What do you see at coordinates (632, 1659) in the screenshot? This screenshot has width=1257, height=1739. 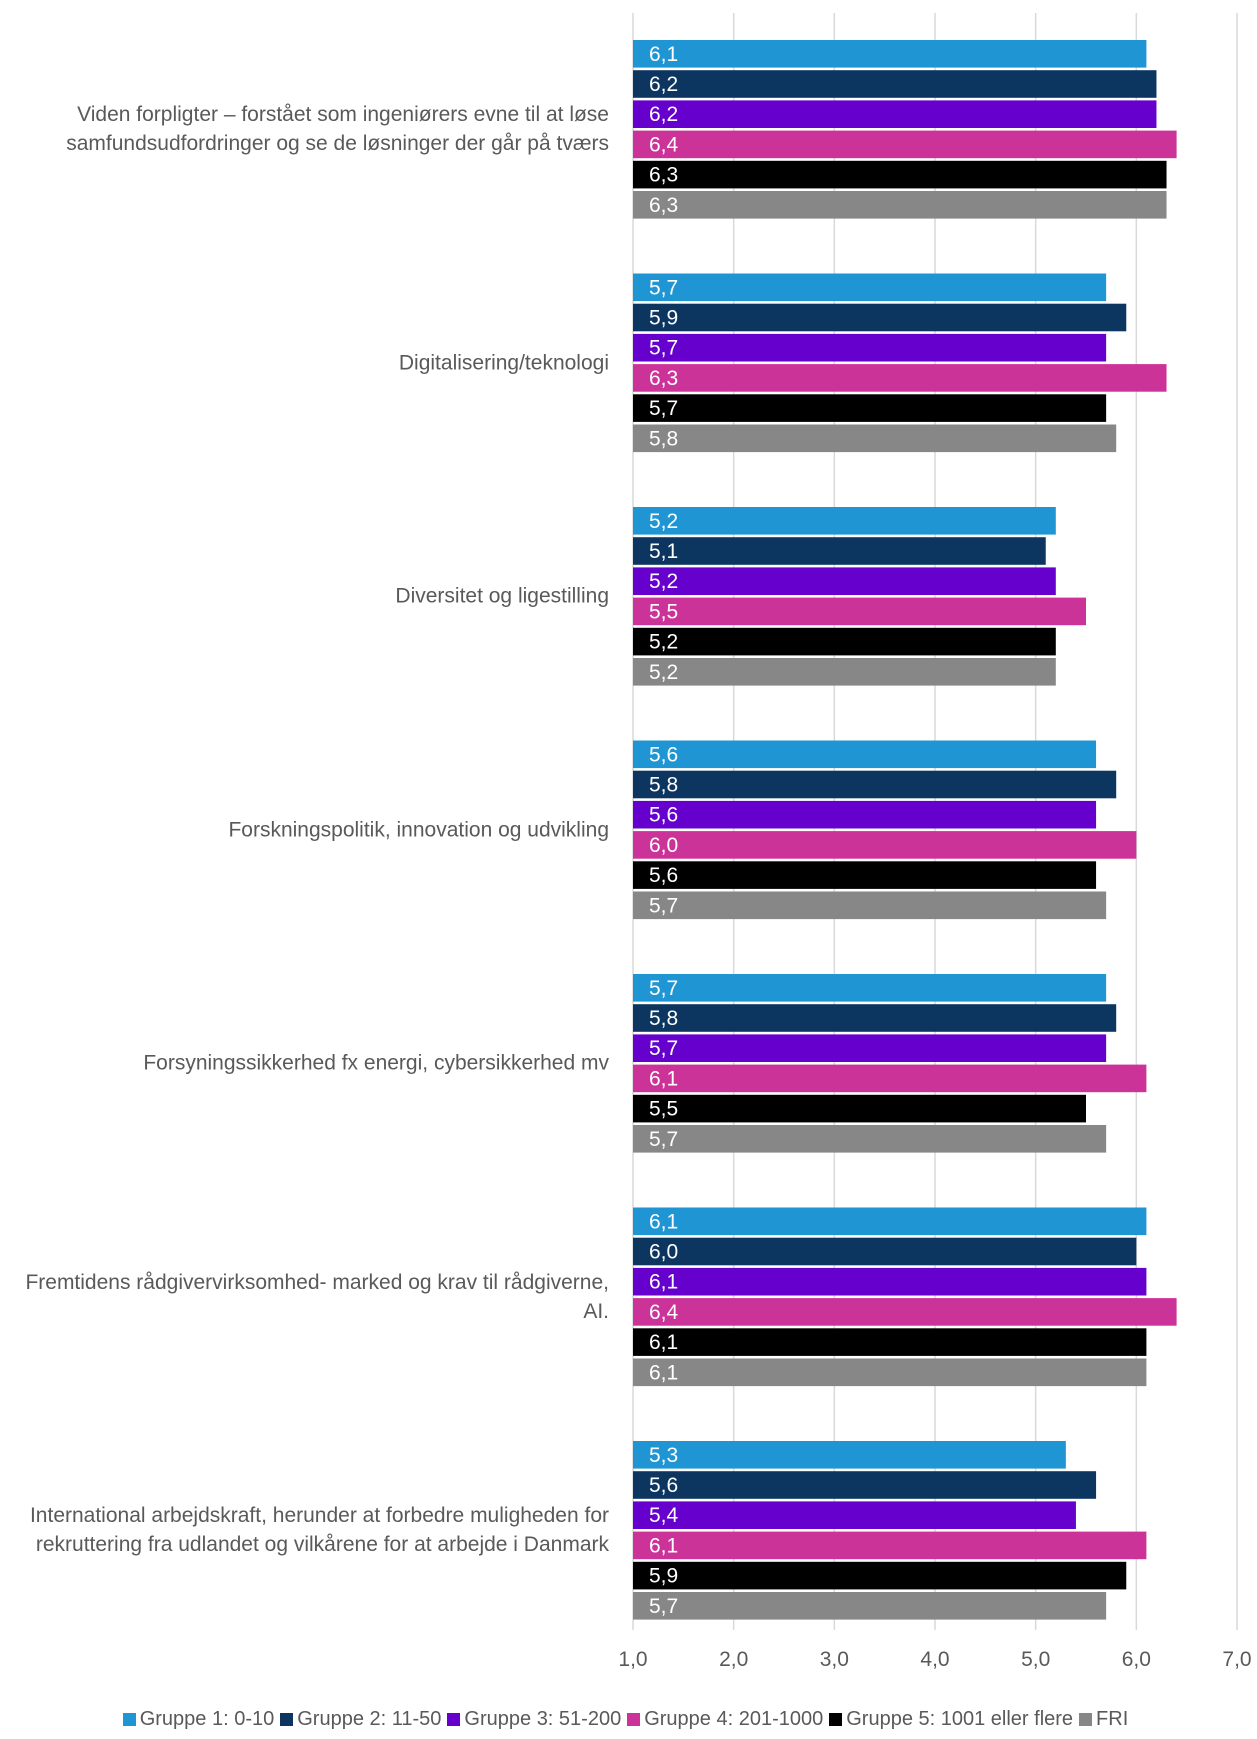 I see `x-tick-label: 1,0` at bounding box center [632, 1659].